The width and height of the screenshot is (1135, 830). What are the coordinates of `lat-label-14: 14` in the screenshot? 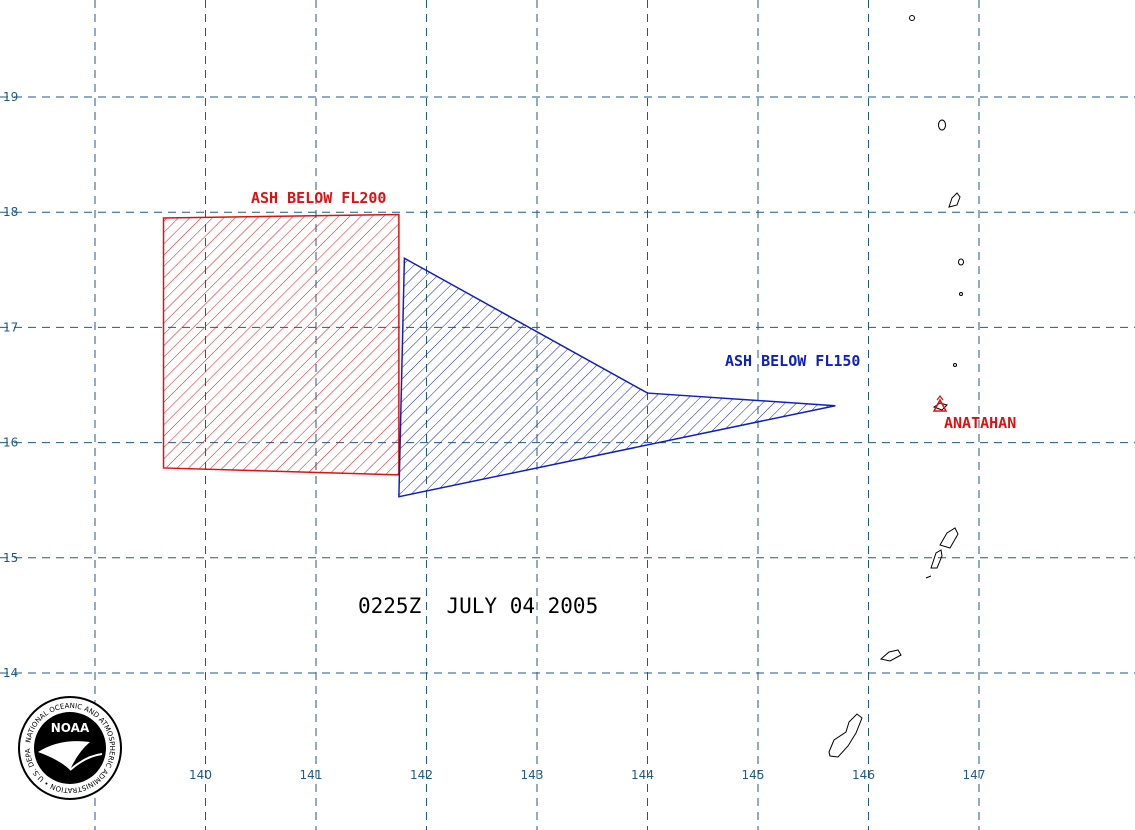 It's located at (10, 673).